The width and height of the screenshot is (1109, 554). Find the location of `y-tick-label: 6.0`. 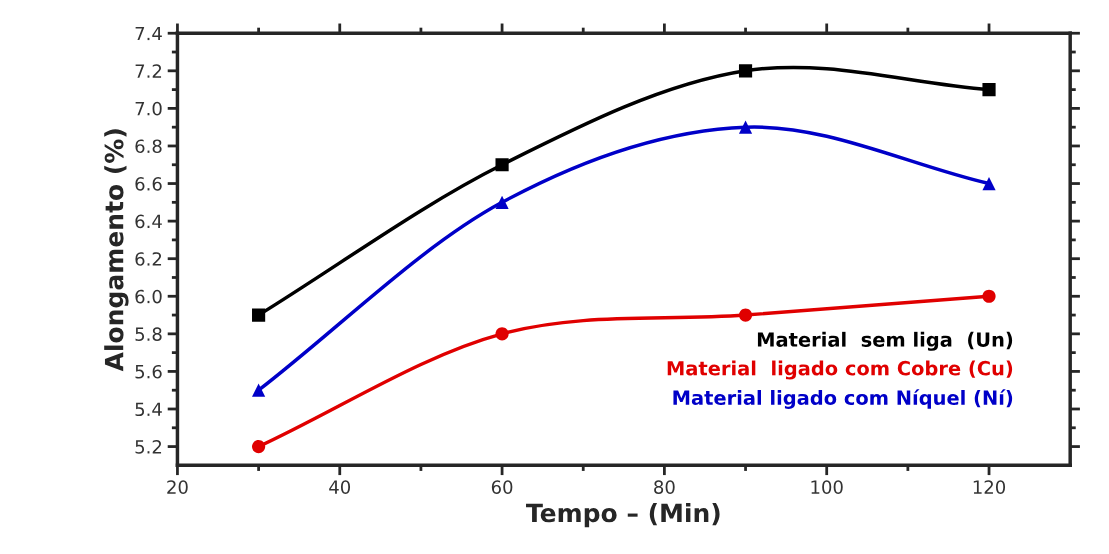

y-tick-label: 6.0 is located at coordinates (148, 296).